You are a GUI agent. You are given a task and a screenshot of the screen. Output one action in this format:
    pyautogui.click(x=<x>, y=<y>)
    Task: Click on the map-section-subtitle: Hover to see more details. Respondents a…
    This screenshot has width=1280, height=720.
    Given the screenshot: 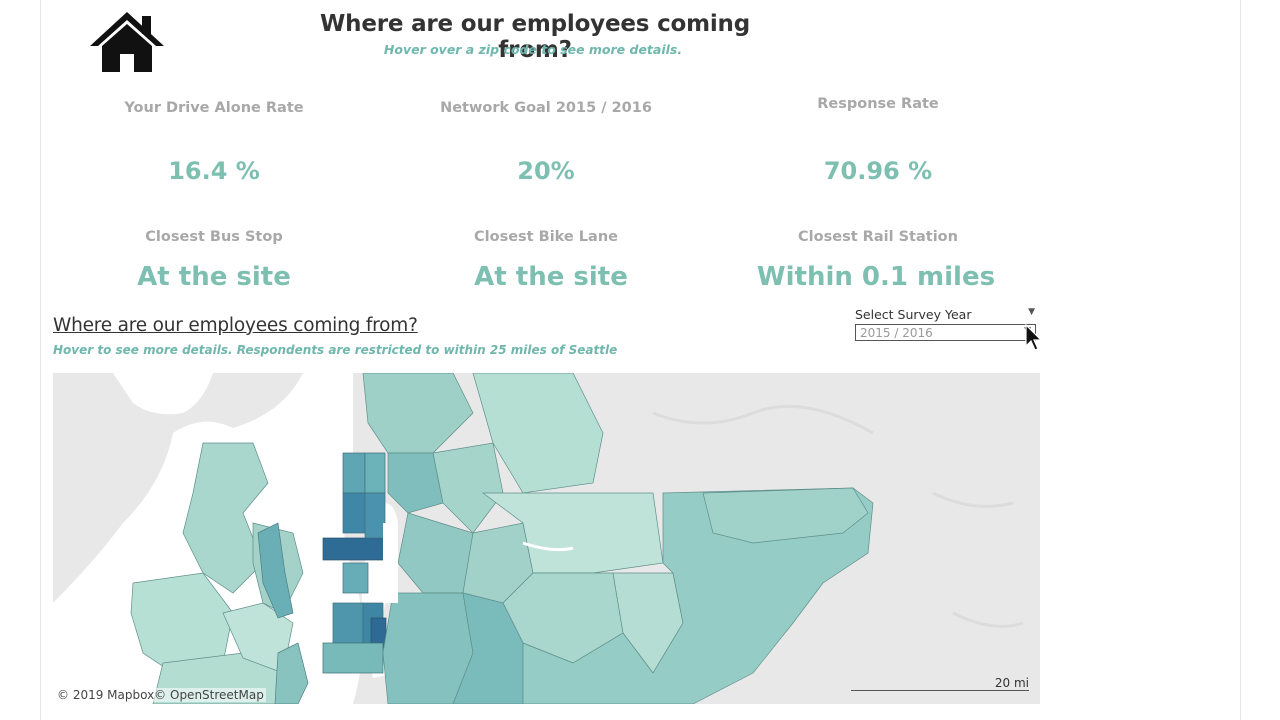 What is the action you would take?
    pyautogui.click(x=335, y=350)
    